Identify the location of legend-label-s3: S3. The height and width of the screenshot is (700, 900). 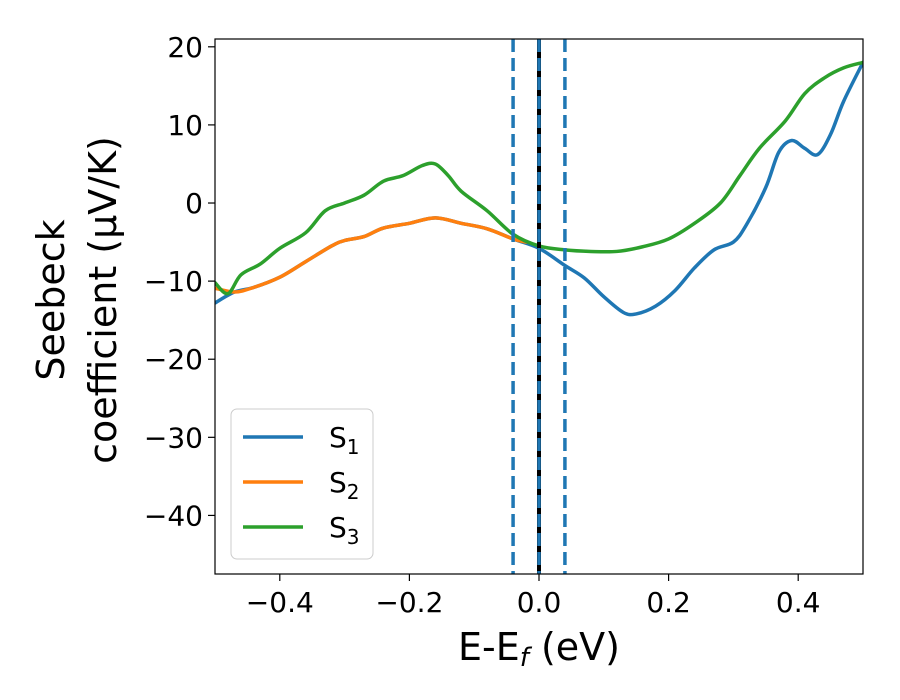
(344, 530).